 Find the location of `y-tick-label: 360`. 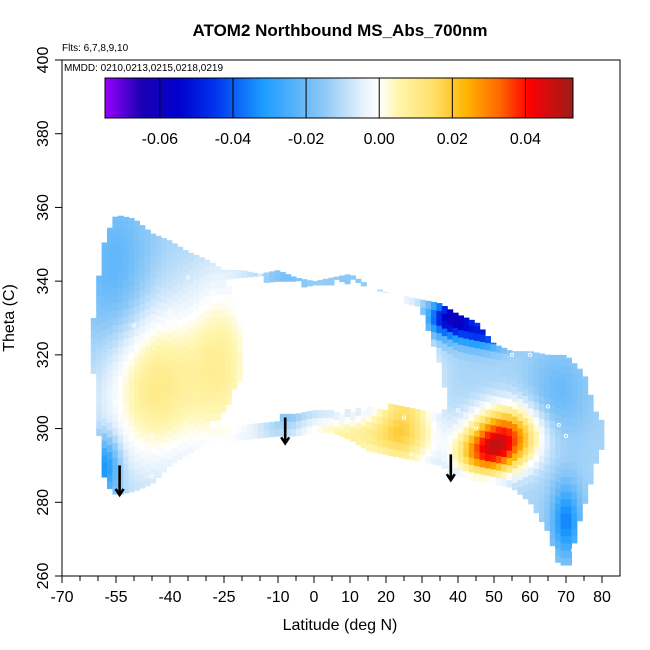

y-tick-label: 360 is located at coordinates (43, 207).